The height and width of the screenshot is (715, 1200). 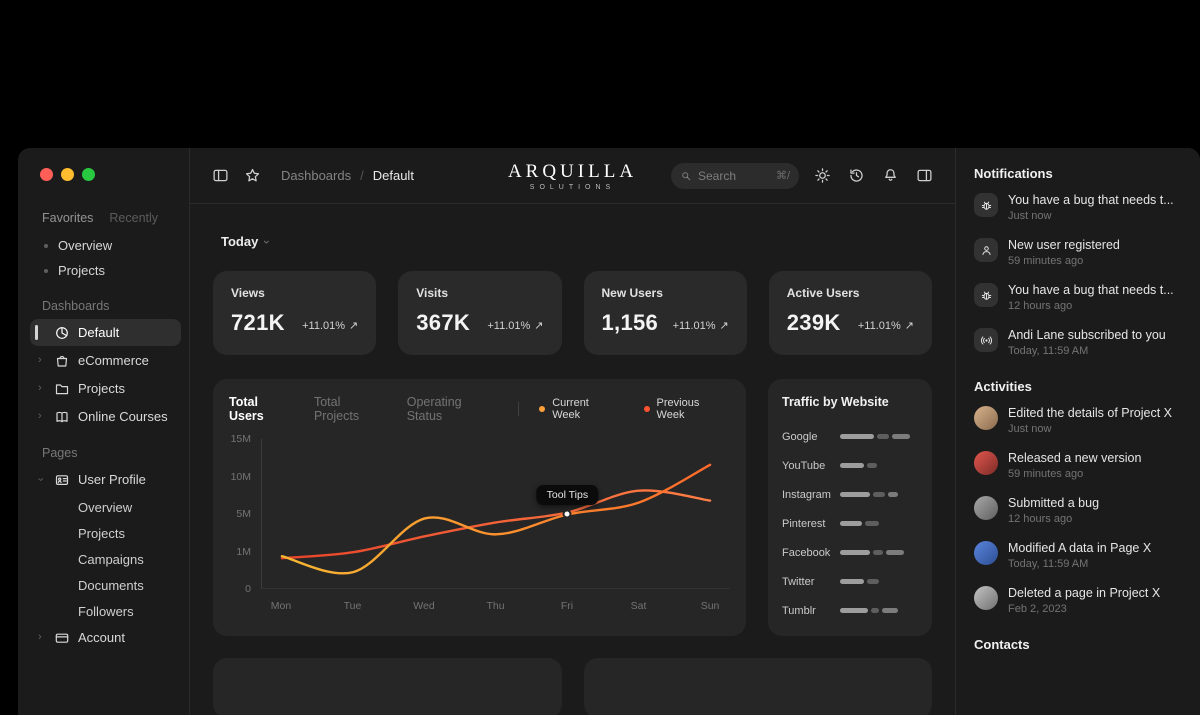 I want to click on stat-value: 367K, so click(x=443, y=322).